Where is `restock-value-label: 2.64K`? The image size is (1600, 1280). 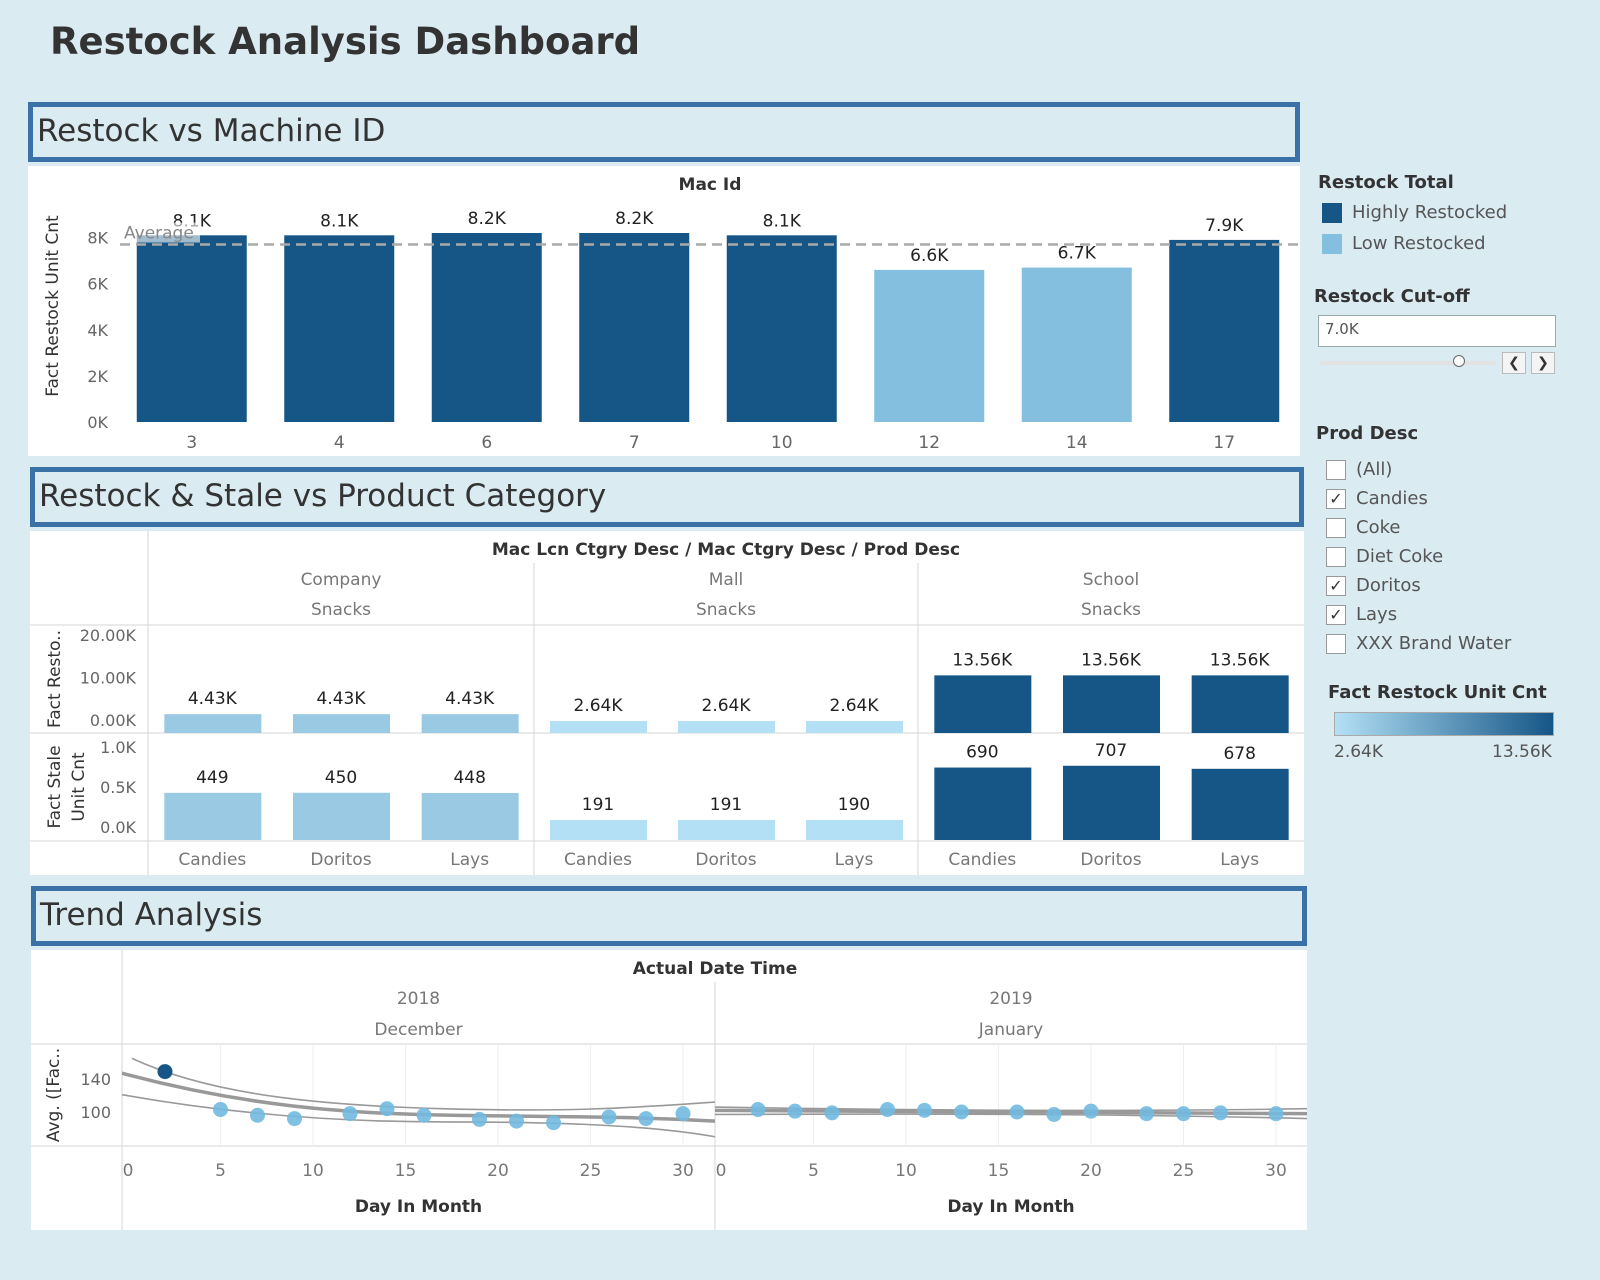 restock-value-label: 2.64K is located at coordinates (855, 706).